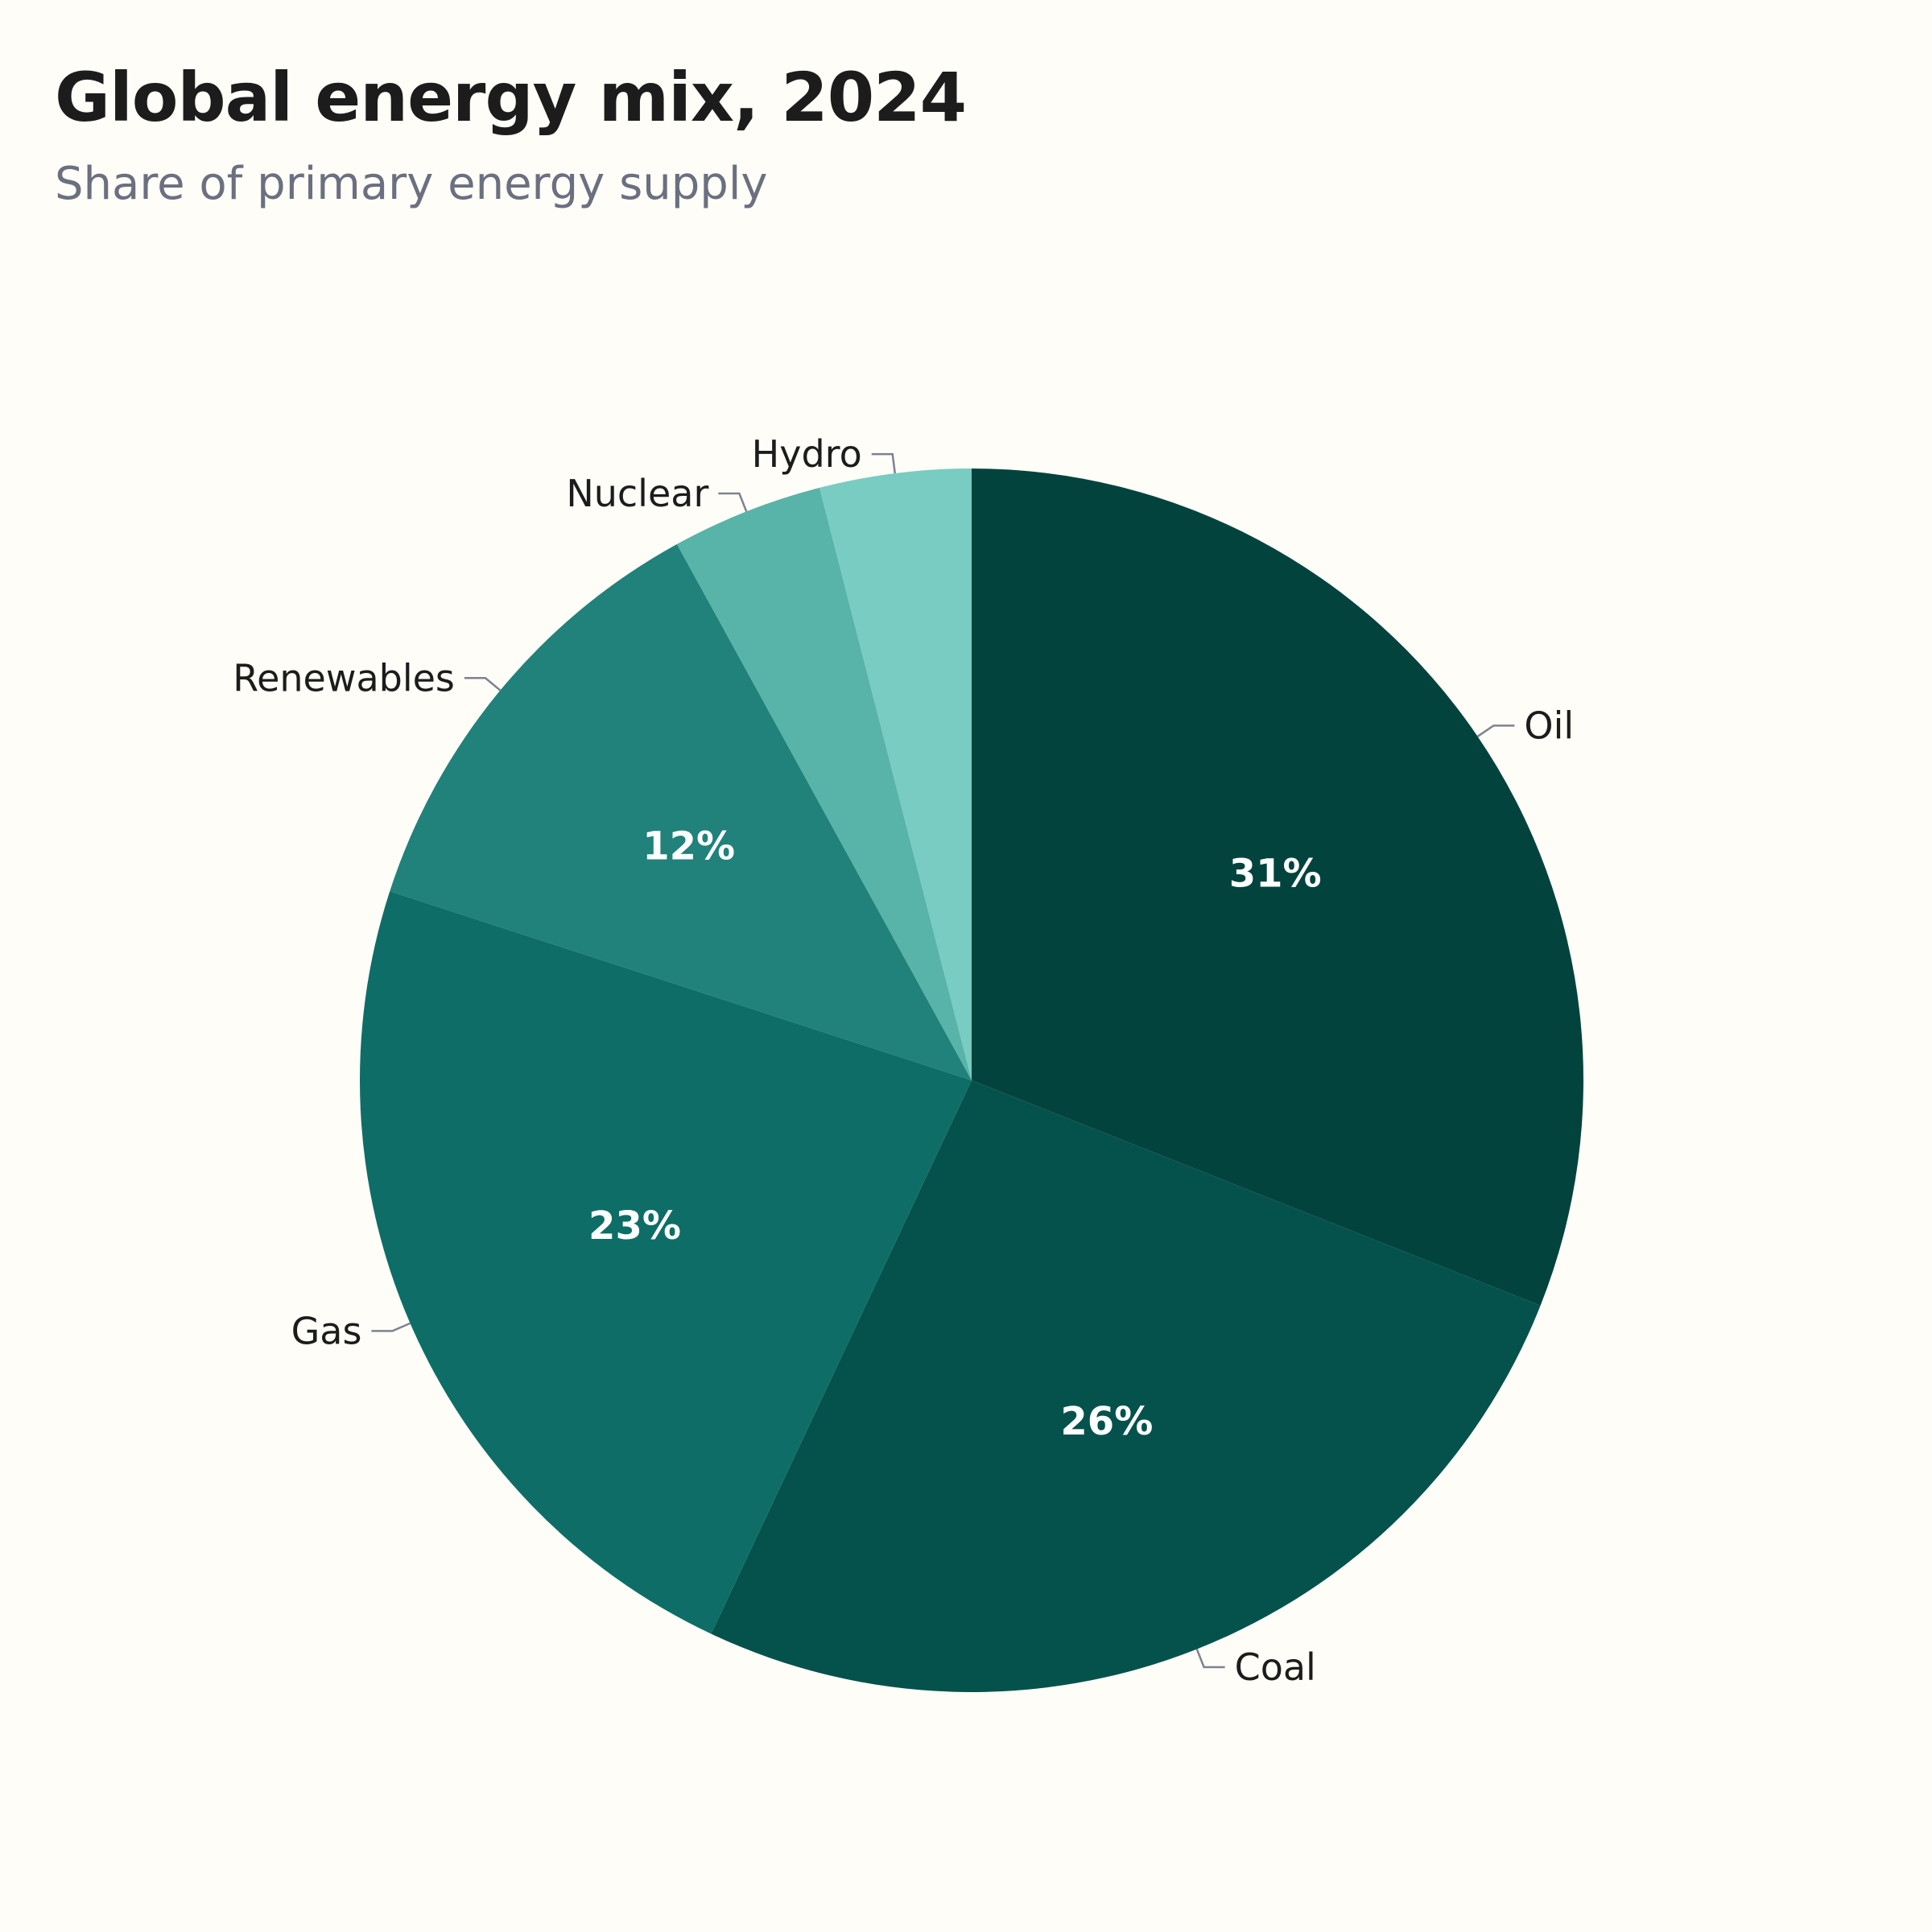 This screenshot has height=1932, width=1932. I want to click on pct-label-renewables: 12%, so click(688, 846).